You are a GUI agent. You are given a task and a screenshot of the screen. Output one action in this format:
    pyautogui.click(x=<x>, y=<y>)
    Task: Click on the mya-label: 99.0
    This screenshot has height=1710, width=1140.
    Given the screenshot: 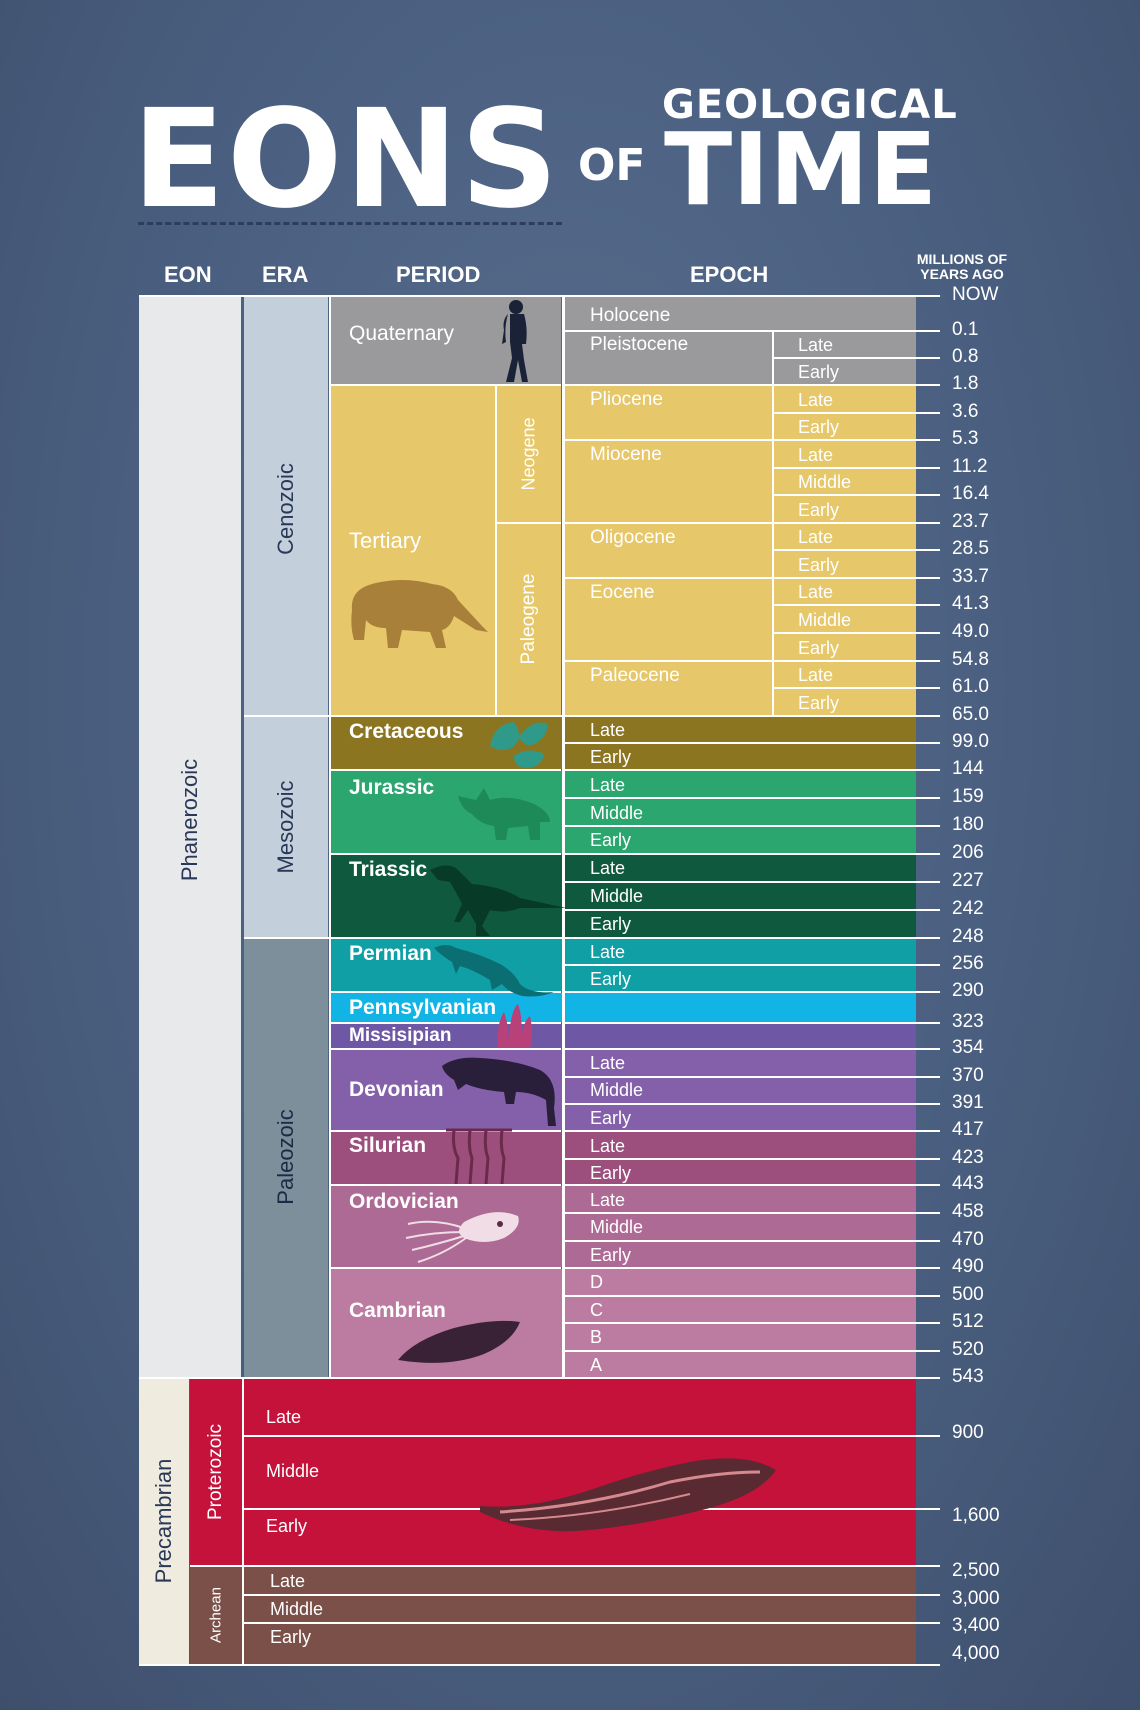 What is the action you would take?
    pyautogui.click(x=970, y=741)
    